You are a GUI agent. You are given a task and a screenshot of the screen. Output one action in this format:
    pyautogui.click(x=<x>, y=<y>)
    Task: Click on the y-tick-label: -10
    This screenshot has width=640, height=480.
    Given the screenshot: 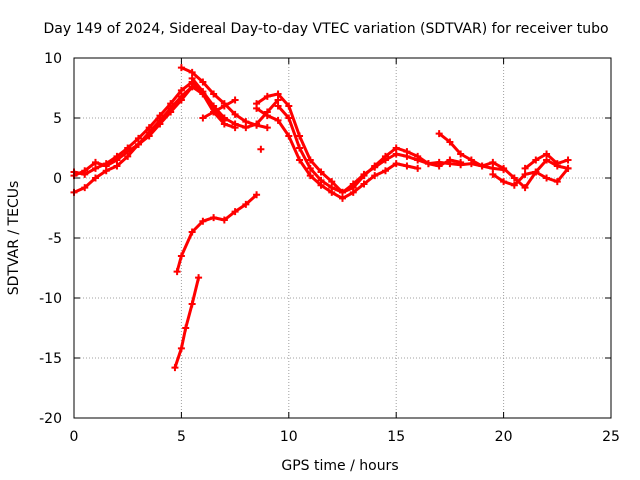 What is the action you would take?
    pyautogui.click(x=50, y=299)
    